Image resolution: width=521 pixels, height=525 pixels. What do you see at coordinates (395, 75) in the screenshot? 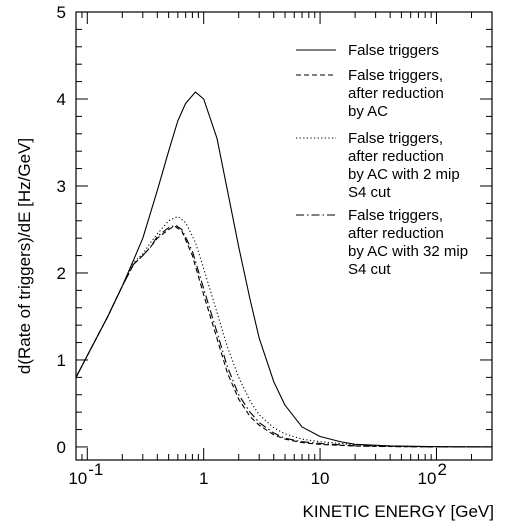
I see `legend-text-2: False triggers,` at bounding box center [395, 75].